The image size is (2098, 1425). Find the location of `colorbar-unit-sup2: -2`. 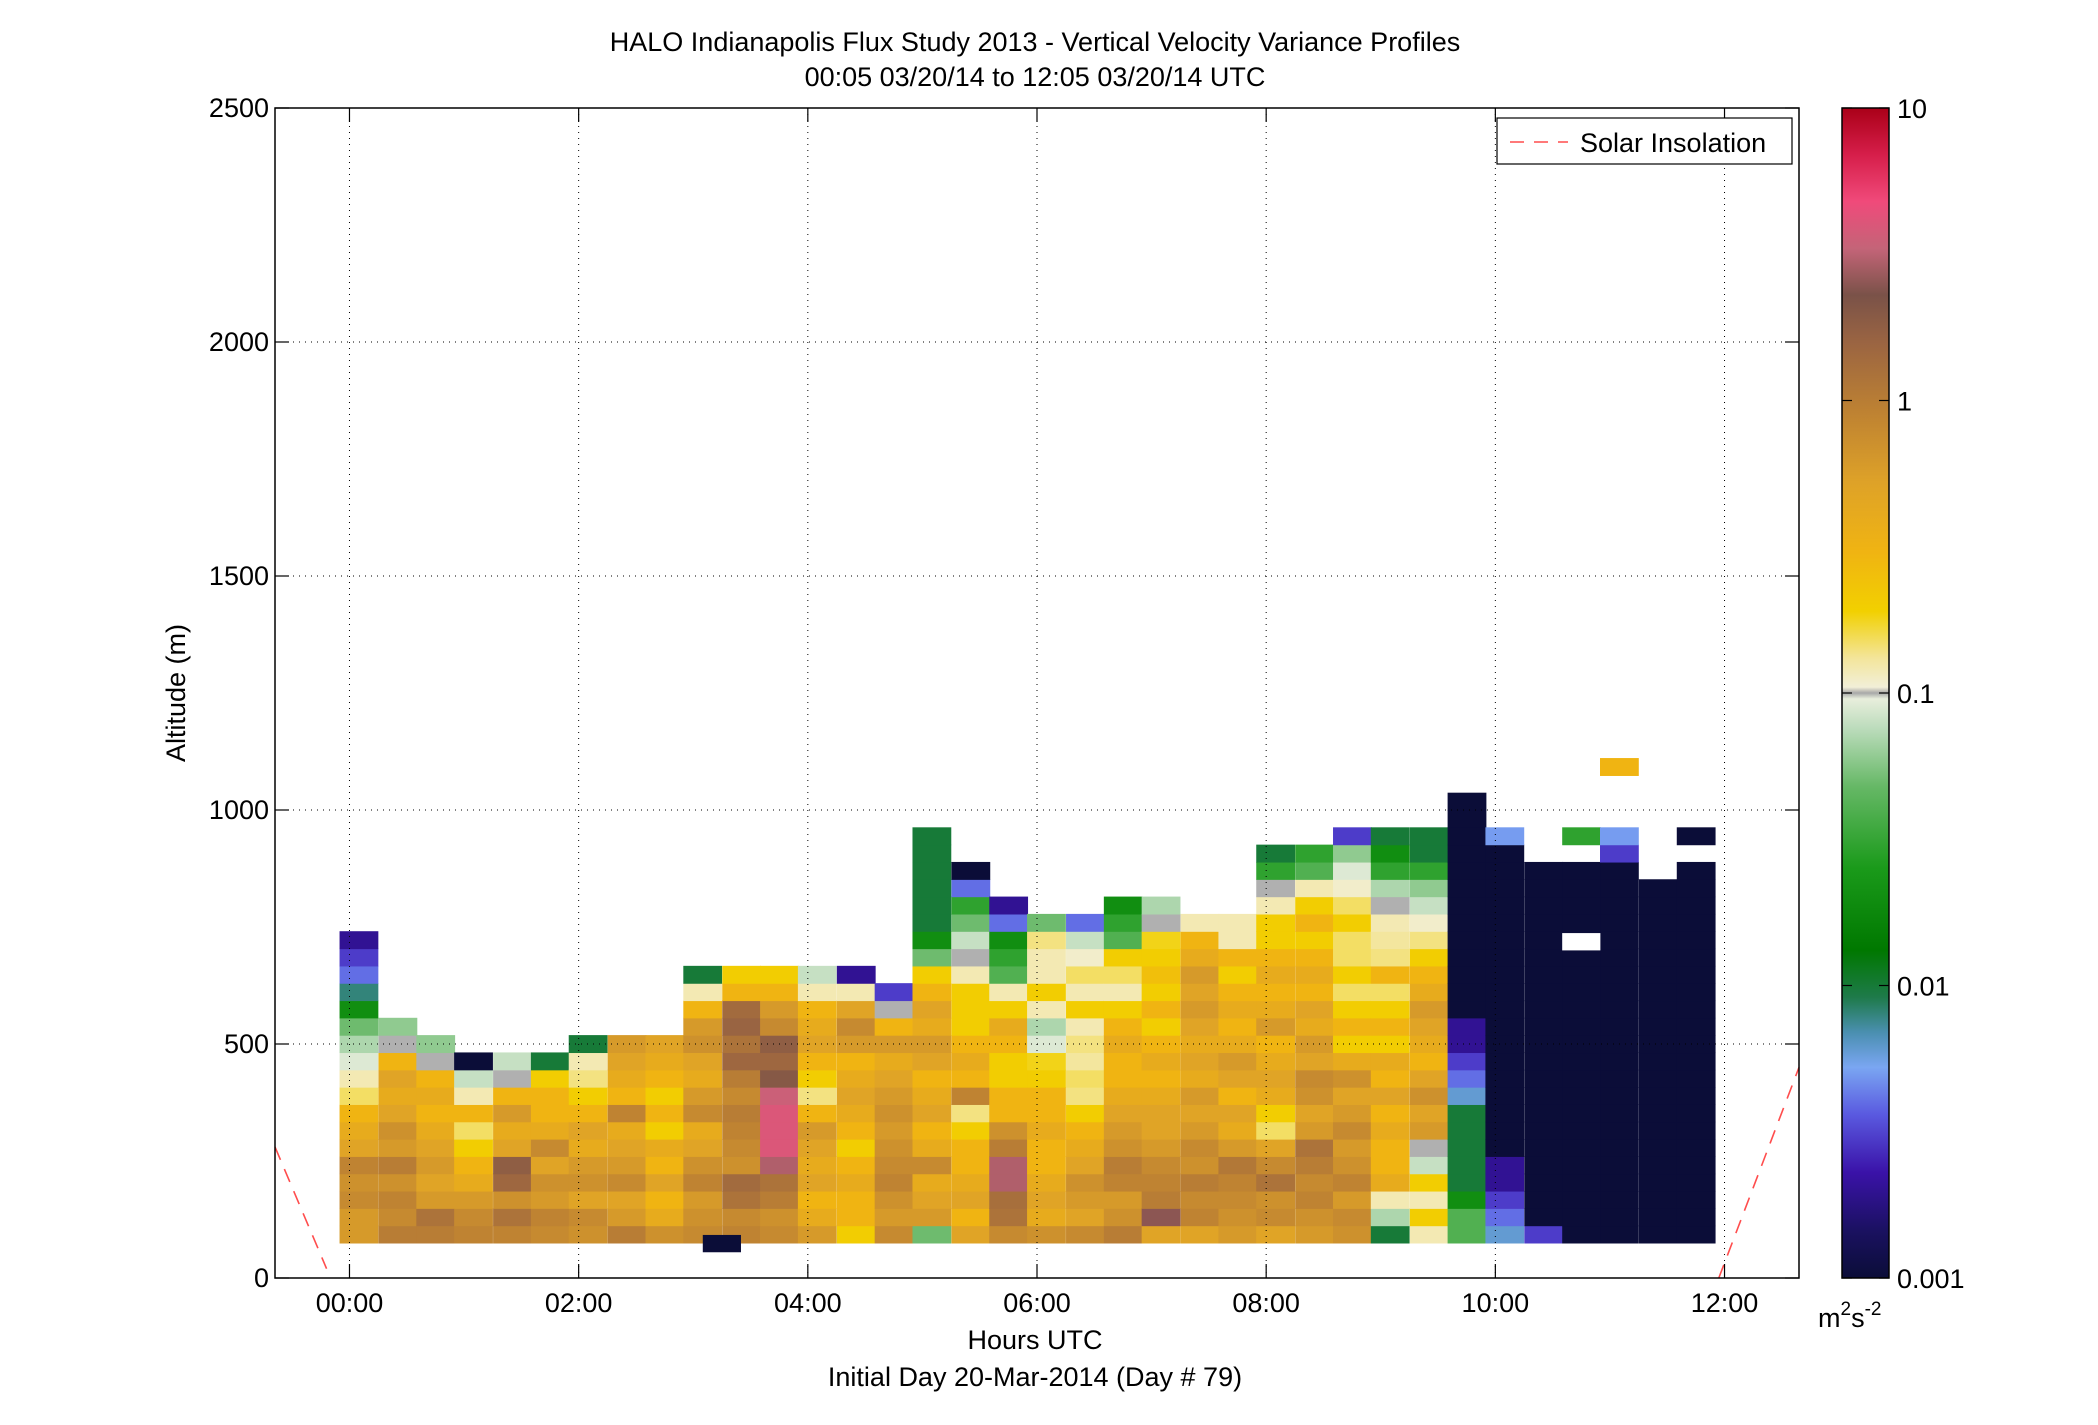

colorbar-unit-sup2: -2 is located at coordinates (1873, 1309).